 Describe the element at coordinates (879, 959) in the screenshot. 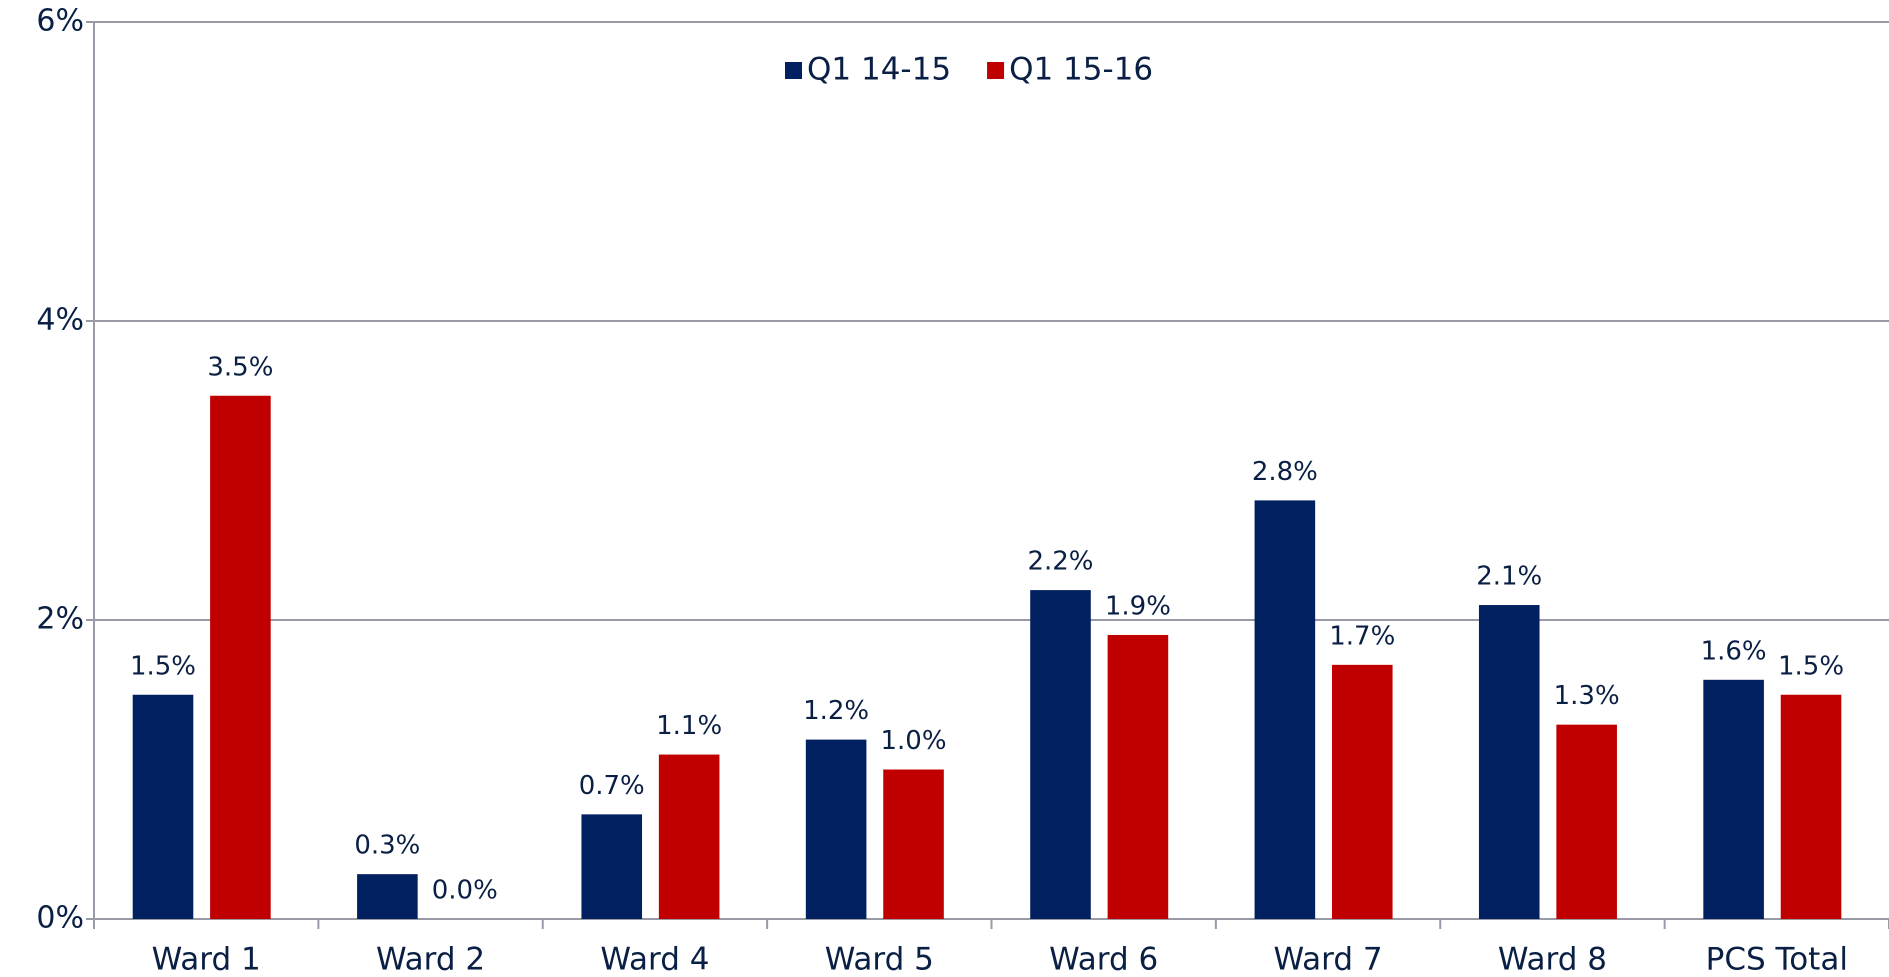

I see `x-tick-label: Ward 5` at that location.